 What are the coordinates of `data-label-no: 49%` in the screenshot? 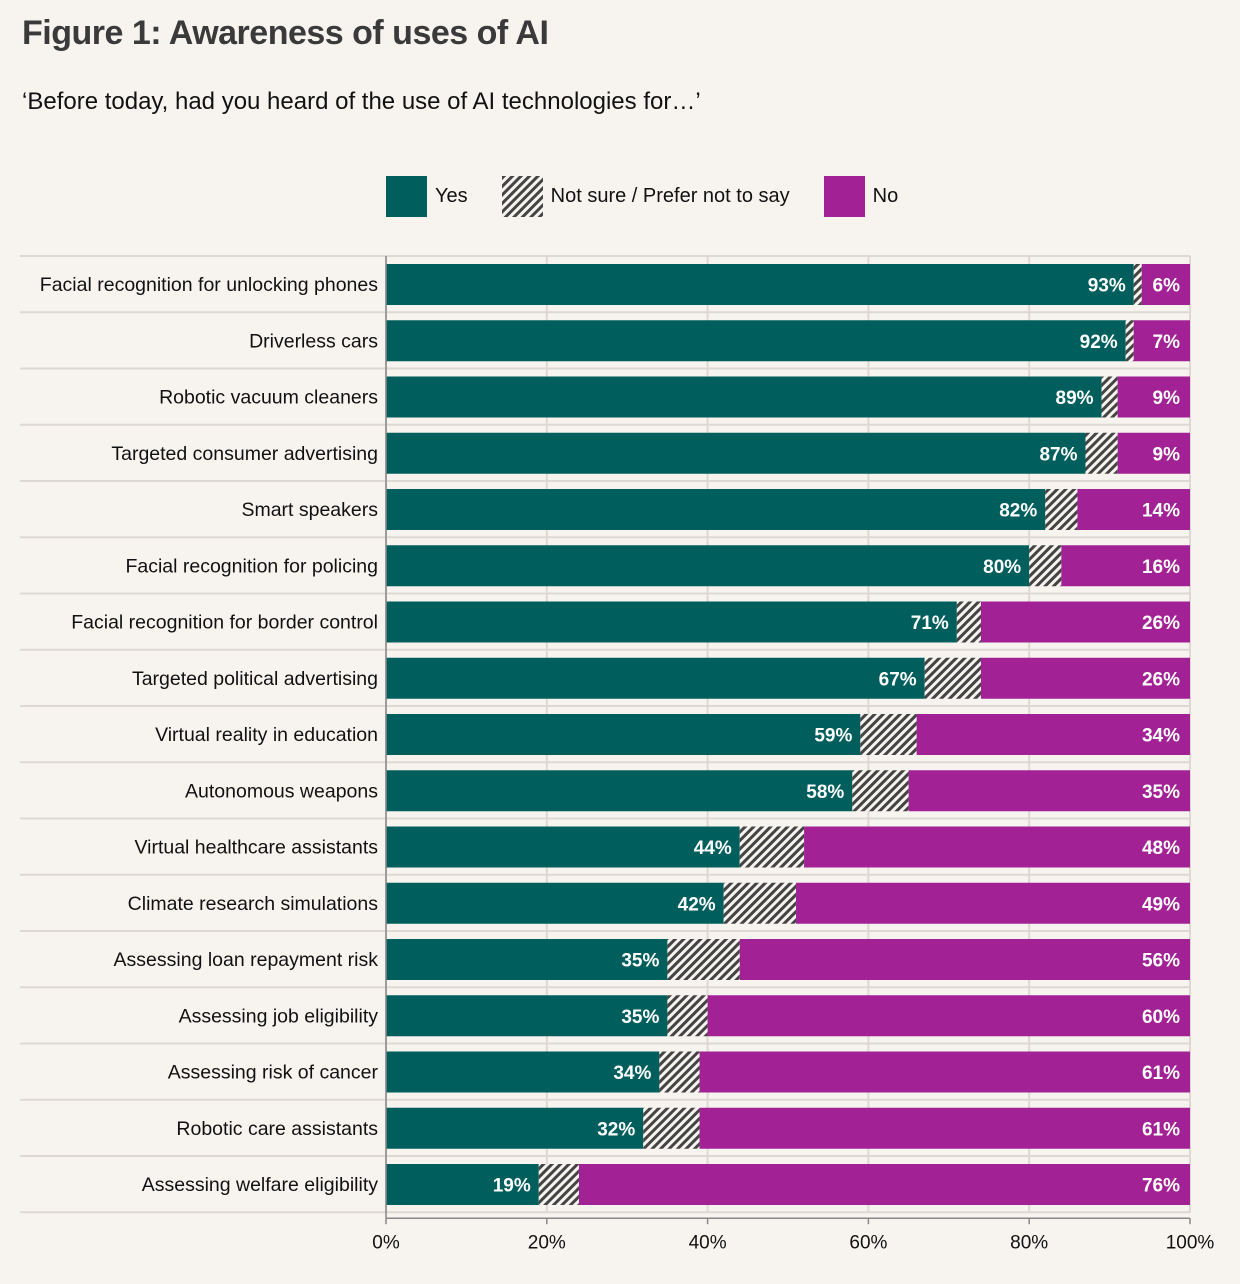 It's located at (1161, 904).